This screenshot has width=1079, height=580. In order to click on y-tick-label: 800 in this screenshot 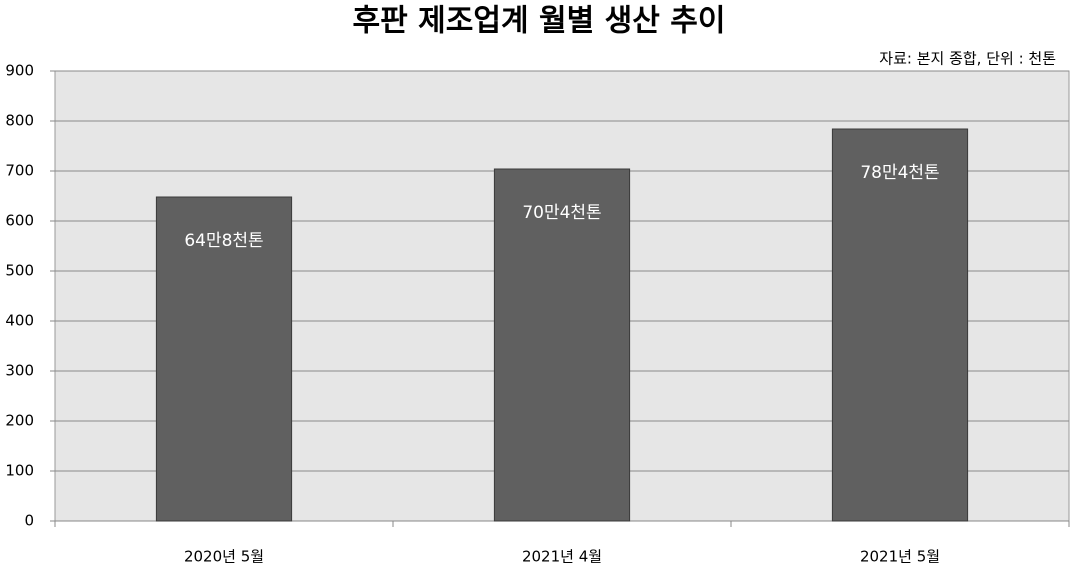, I will do `click(19, 121)`.